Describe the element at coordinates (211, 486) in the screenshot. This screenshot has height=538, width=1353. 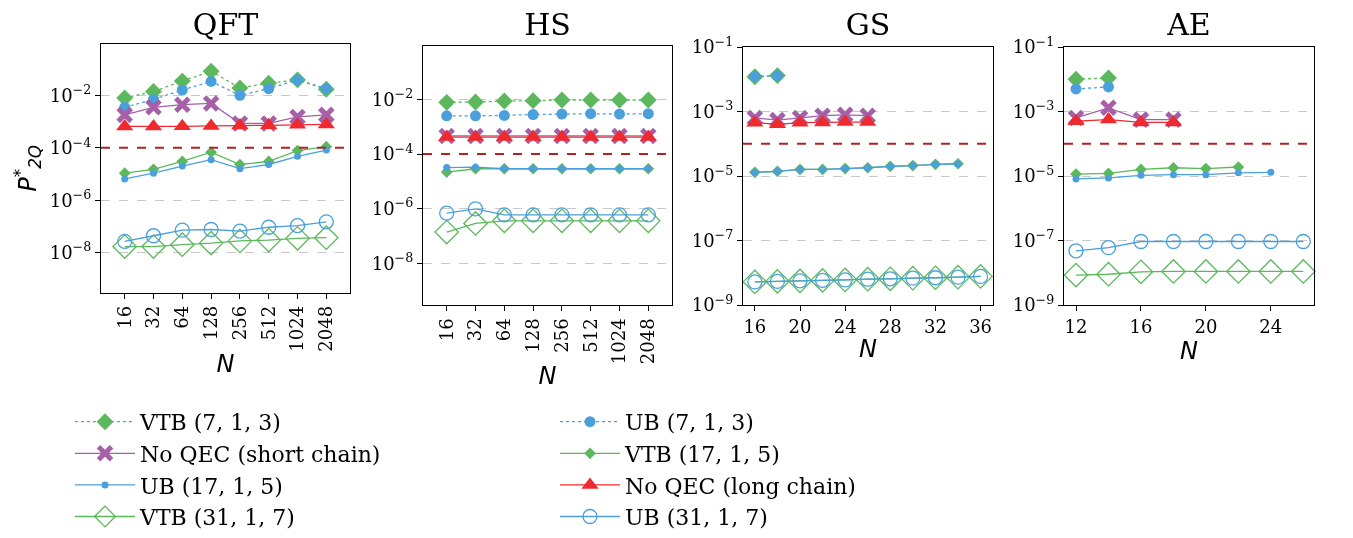
I see `legend-label: UB (17, 1, 5)` at that location.